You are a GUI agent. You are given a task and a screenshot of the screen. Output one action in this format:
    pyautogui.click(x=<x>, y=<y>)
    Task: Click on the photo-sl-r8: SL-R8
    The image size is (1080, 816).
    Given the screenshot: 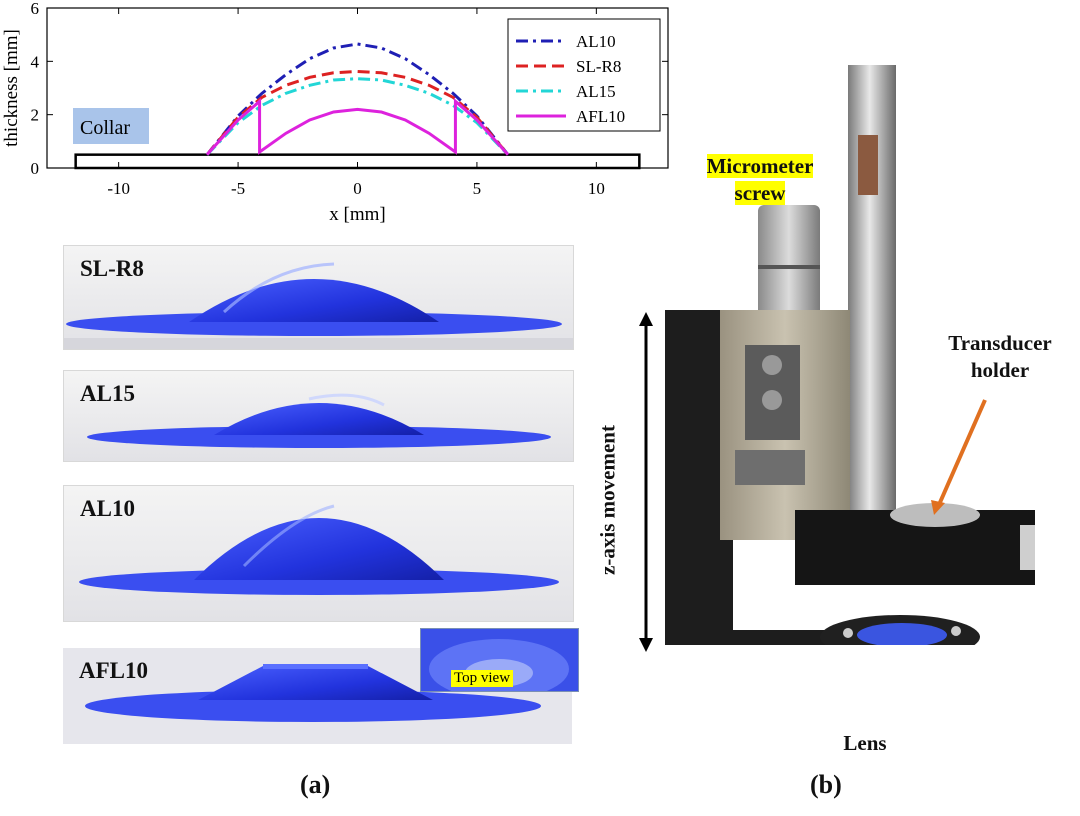 What is the action you would take?
    pyautogui.click(x=318, y=297)
    